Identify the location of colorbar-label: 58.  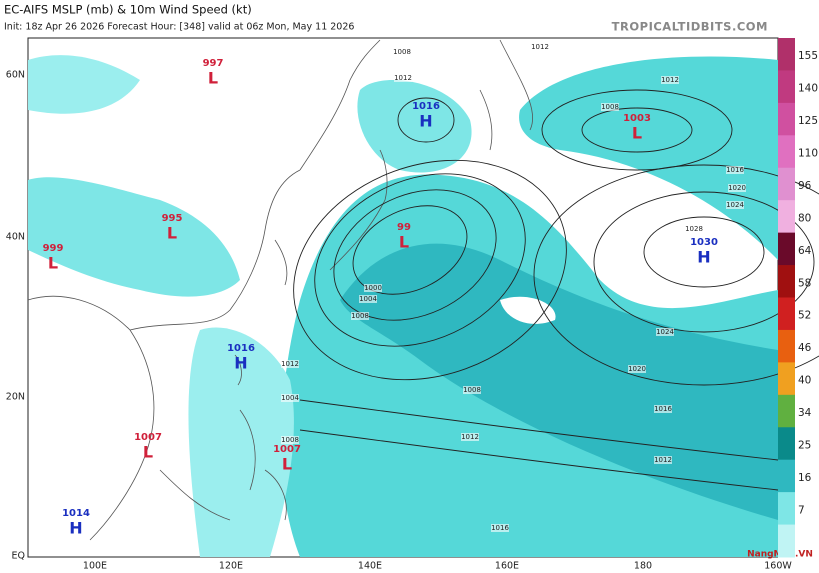
(804, 283).